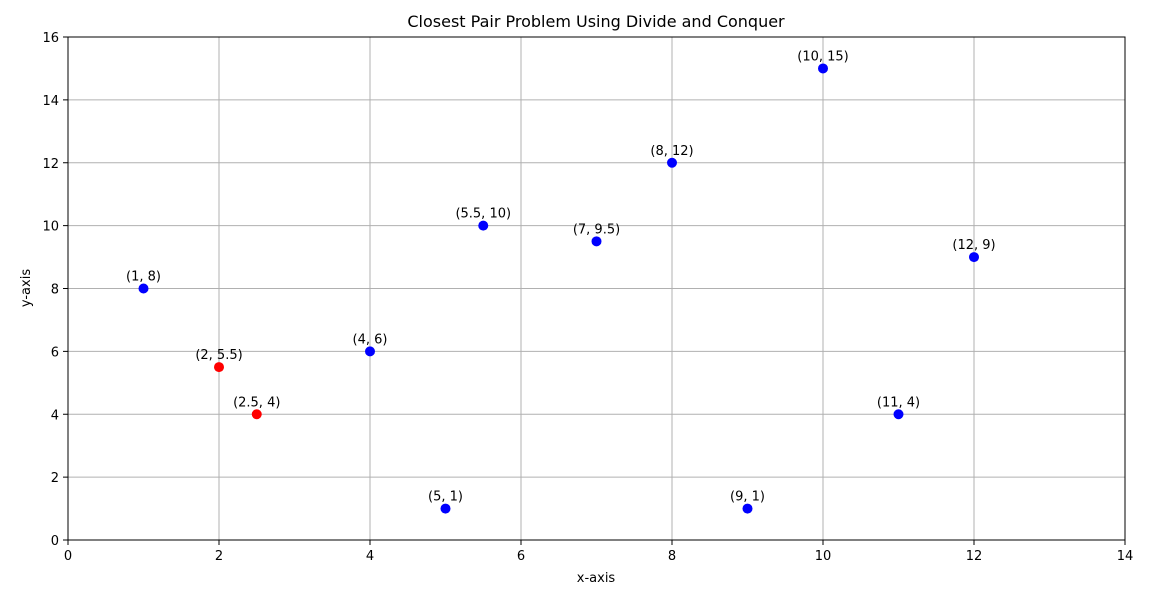 Image resolution: width=1165 pixels, height=600 pixels. Describe the element at coordinates (219, 556) in the screenshot. I see `x-tick-label: 2` at that location.